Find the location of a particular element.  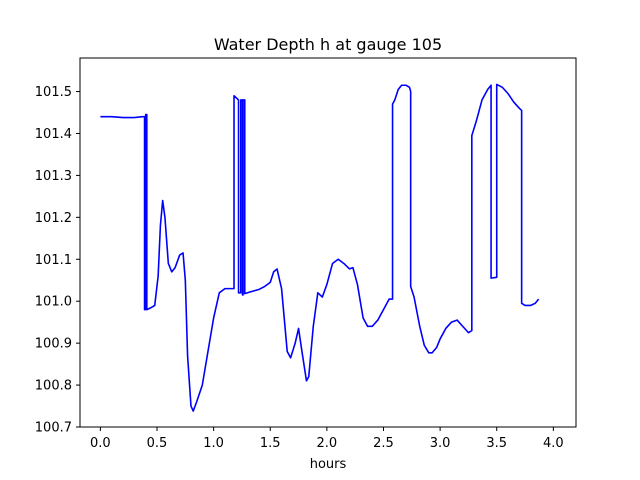

y-tick-label: 100.9 is located at coordinates (53, 344).